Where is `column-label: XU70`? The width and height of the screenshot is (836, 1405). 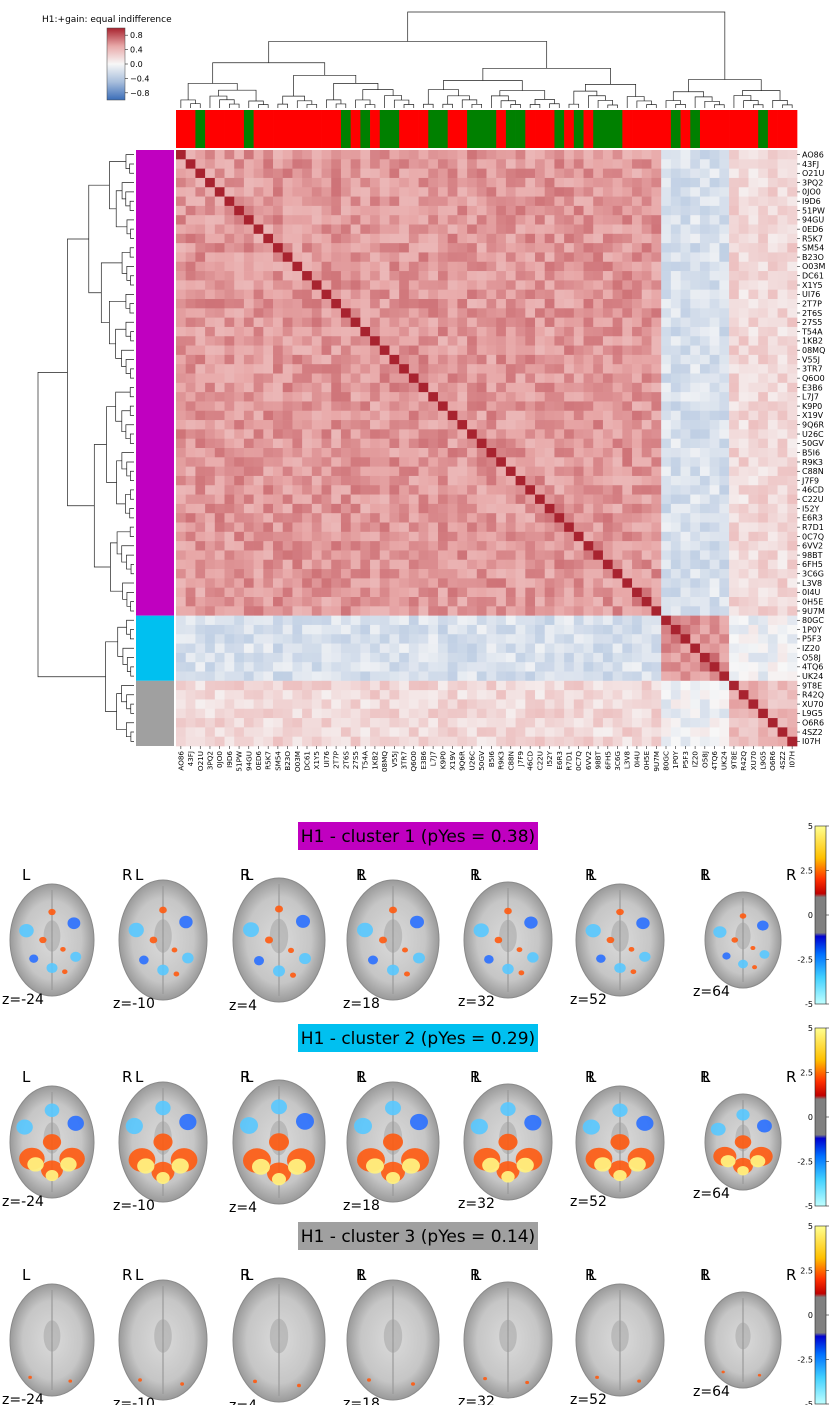
column-label: XU70 is located at coordinates (753, 761).